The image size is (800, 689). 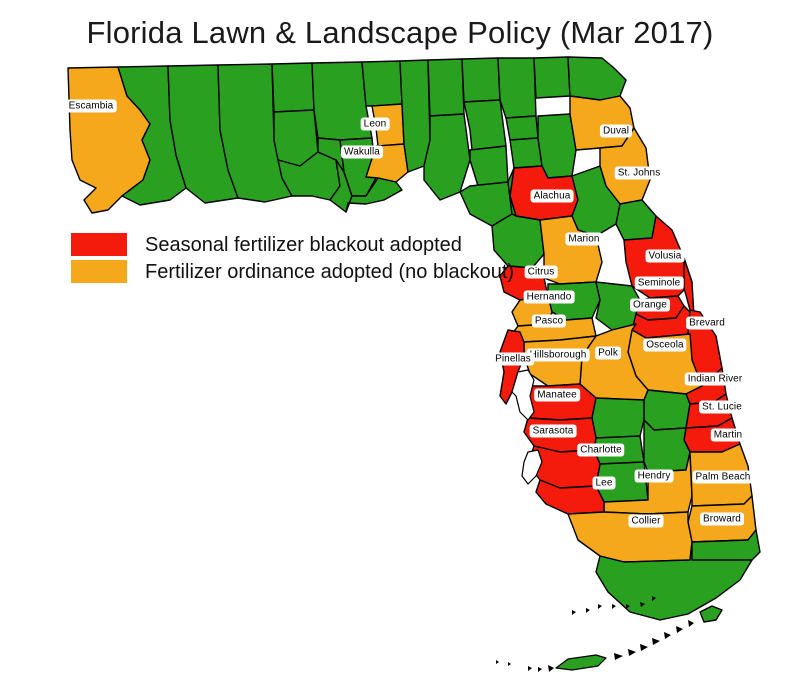 I want to click on charlotte-harbor-water, so click(x=532, y=467).